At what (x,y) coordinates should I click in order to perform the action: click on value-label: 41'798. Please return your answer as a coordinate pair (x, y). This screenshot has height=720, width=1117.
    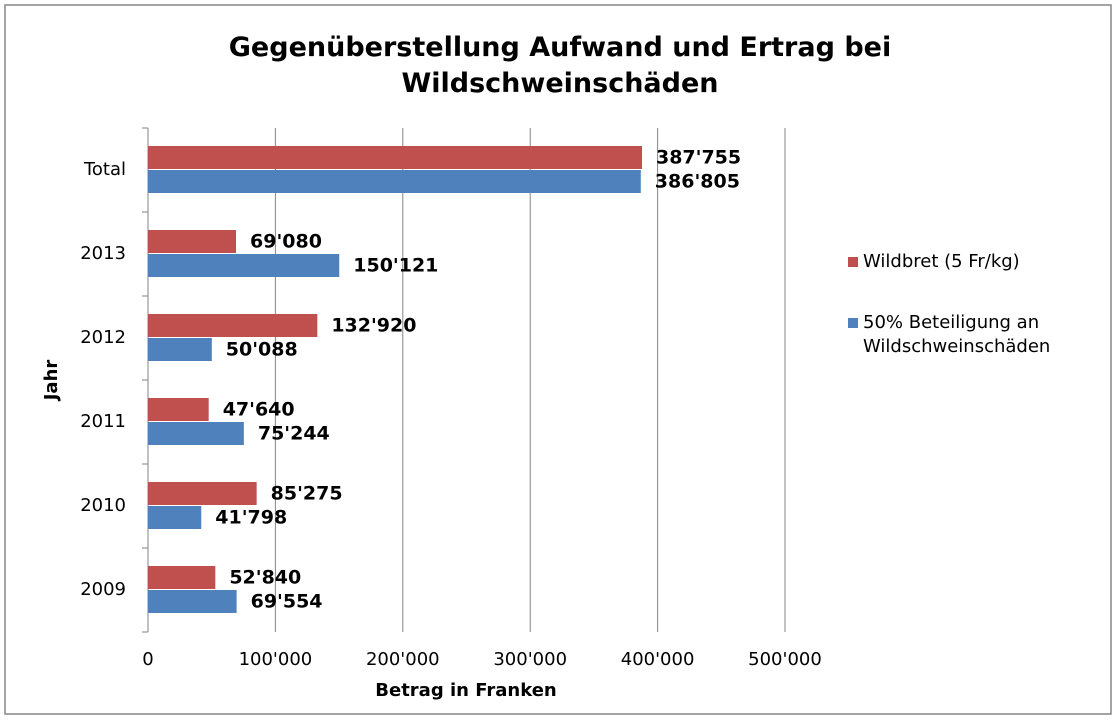
    Looking at the image, I should click on (251, 518).